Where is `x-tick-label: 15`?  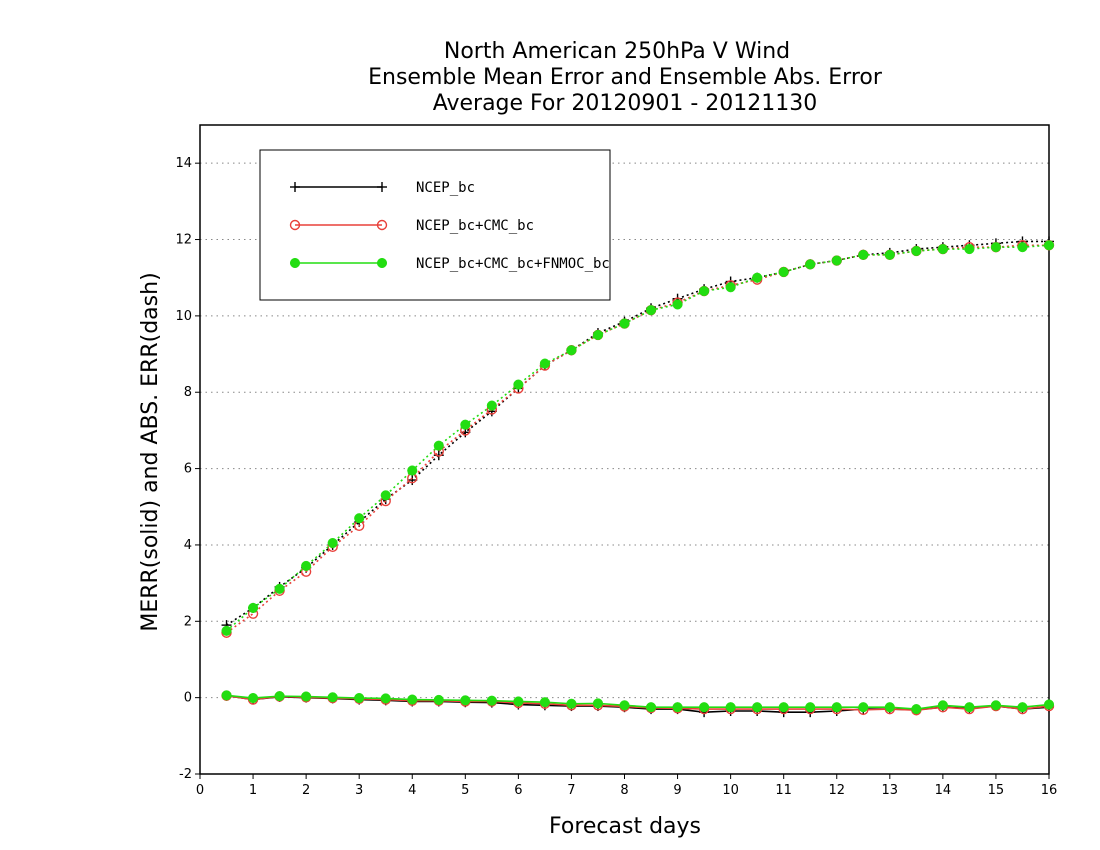
x-tick-label: 15 is located at coordinates (996, 790).